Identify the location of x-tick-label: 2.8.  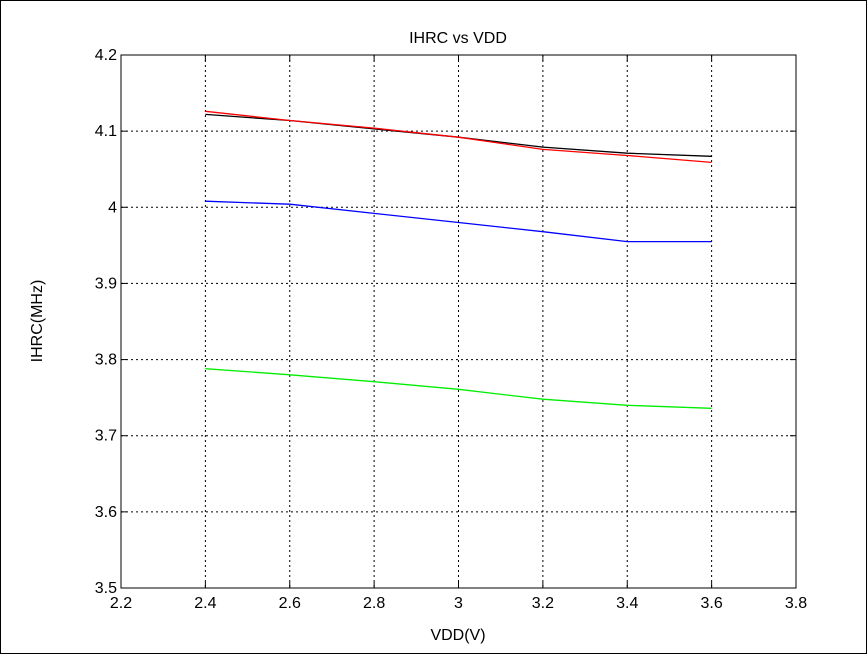
(374, 603).